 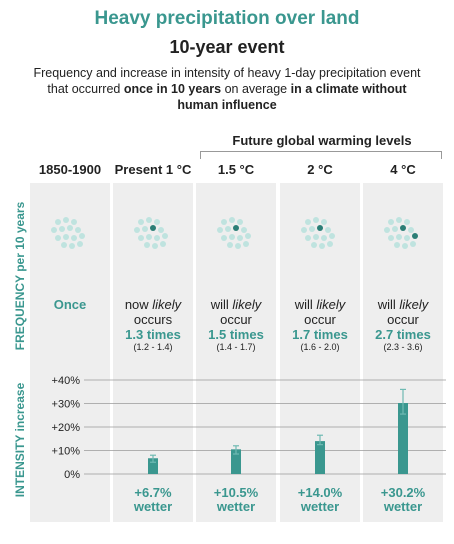 What do you see at coordinates (403, 492) in the screenshot?
I see `data-label: +30.2%` at bounding box center [403, 492].